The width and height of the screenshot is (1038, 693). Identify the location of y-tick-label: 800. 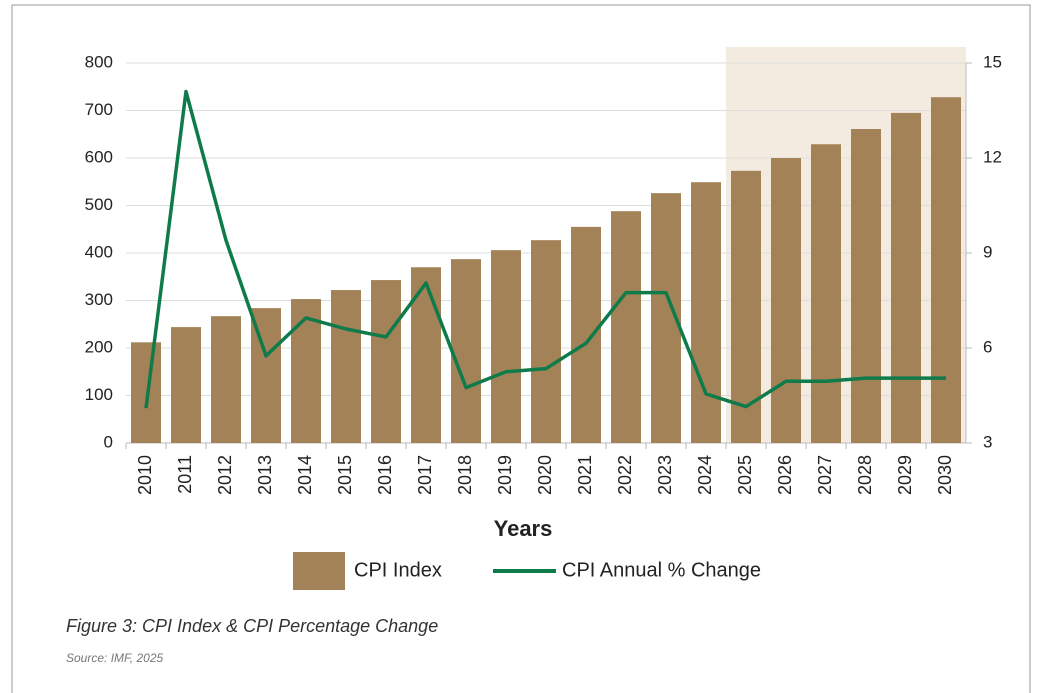
(99, 61).